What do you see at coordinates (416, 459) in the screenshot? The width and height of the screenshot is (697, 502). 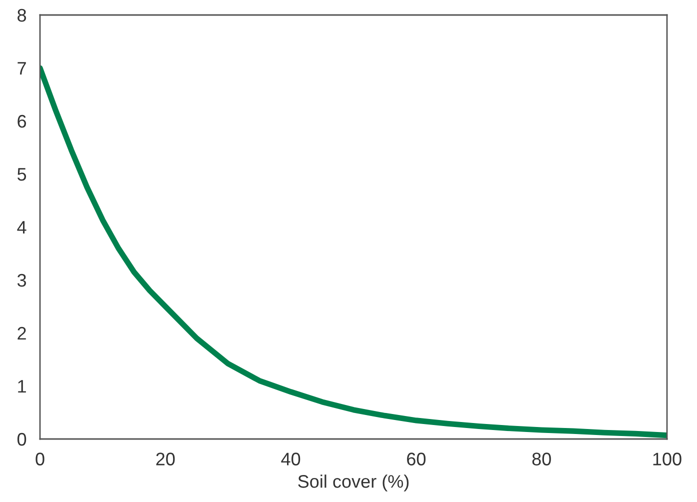 I see `x-tick-label: 60` at bounding box center [416, 459].